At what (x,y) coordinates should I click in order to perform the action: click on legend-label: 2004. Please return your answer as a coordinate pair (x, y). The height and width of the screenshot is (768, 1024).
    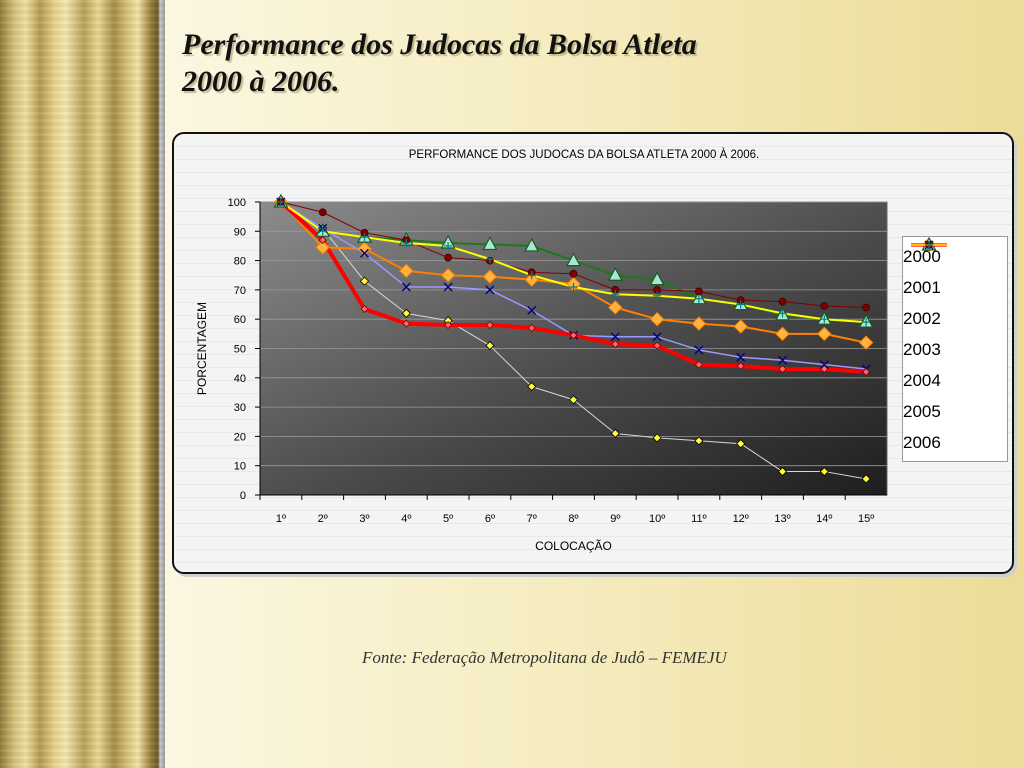
    Looking at the image, I should click on (922, 380).